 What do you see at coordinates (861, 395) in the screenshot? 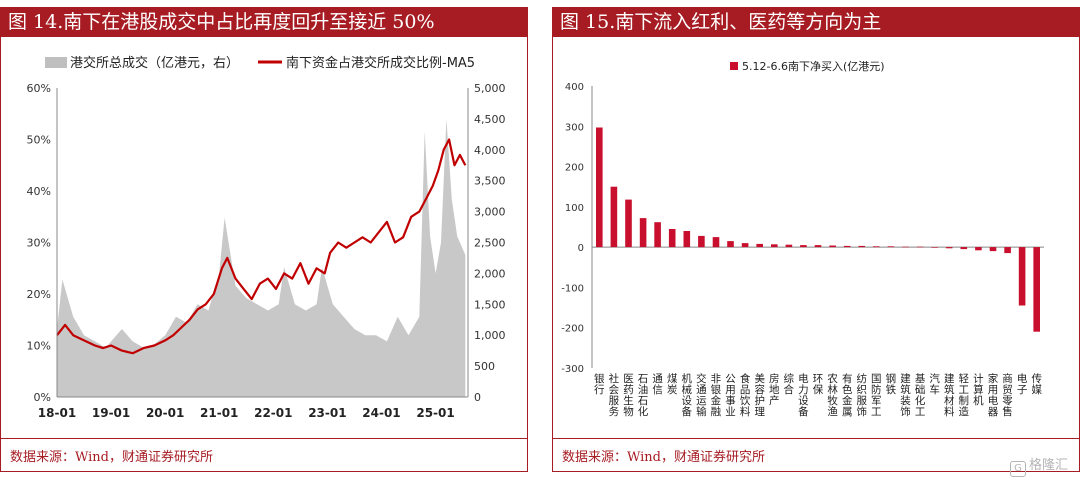
I see `category-label: 纺织服饰` at bounding box center [861, 395].